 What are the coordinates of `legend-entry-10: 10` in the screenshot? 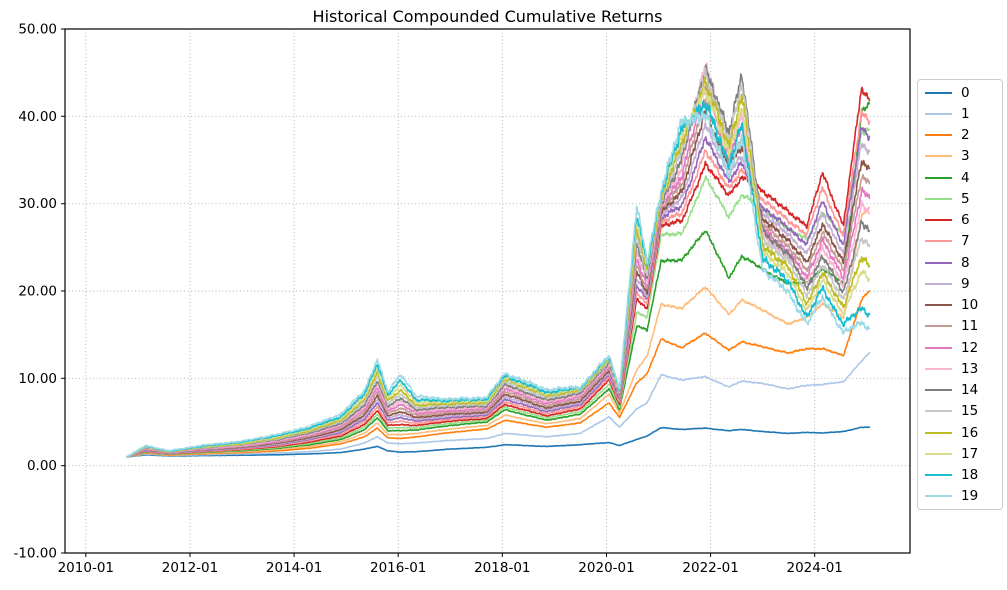 It's located at (960, 305).